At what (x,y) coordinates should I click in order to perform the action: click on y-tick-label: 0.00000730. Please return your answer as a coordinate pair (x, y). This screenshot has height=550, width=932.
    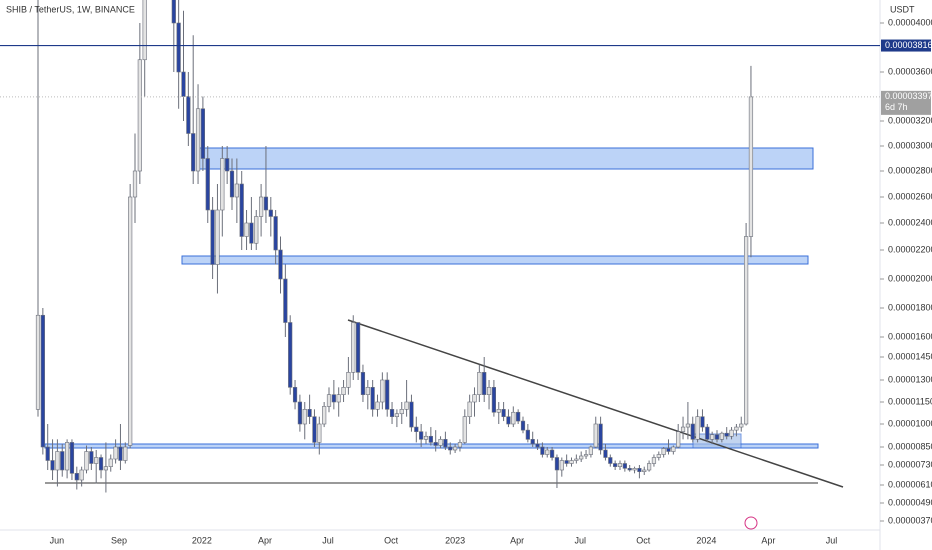
    Looking at the image, I should click on (910, 464).